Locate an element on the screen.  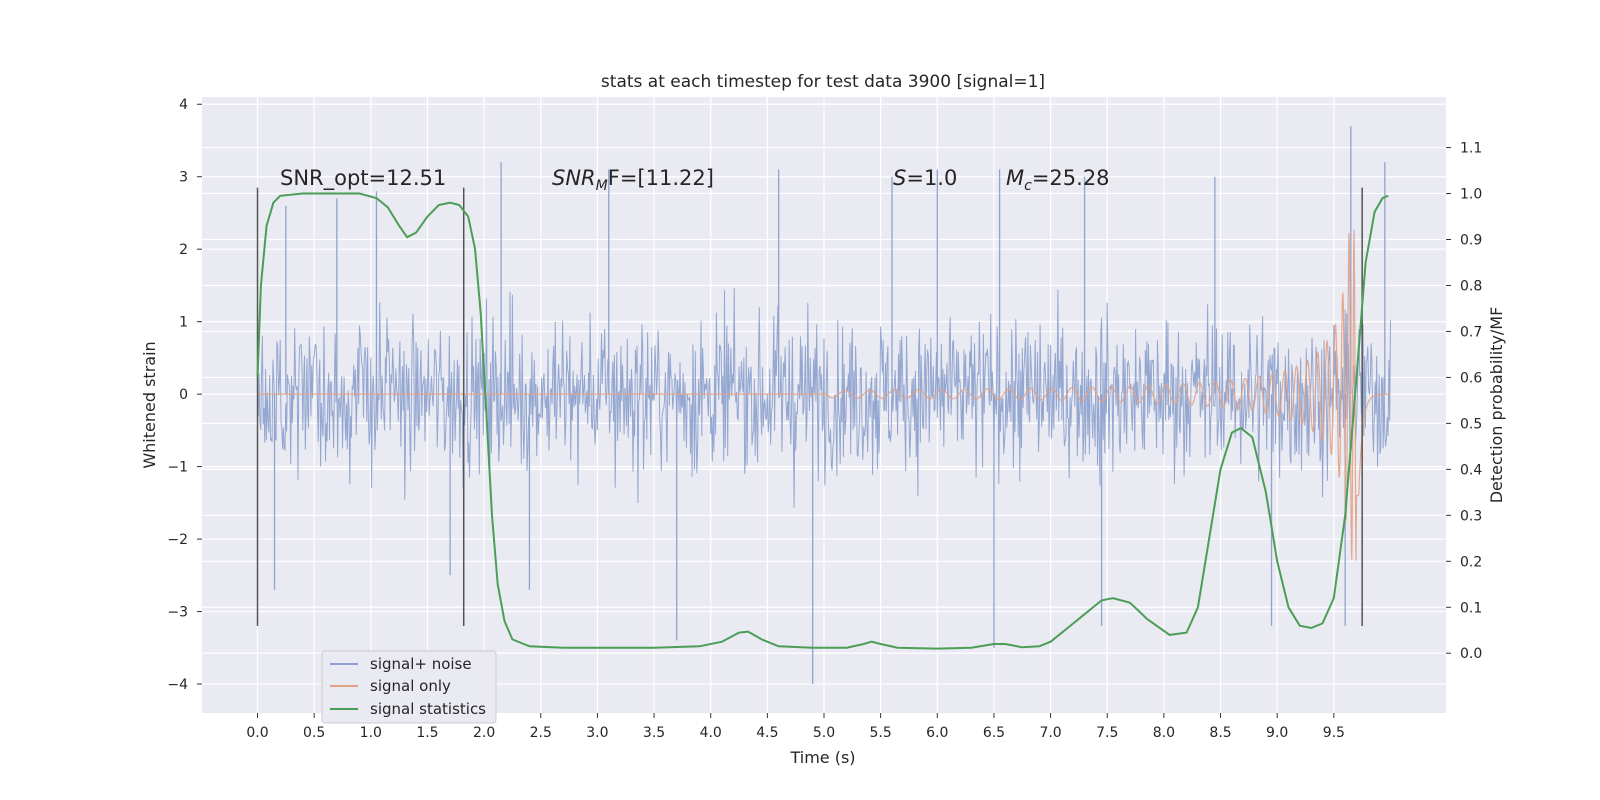
snr-mf-annotation: SNRMF=[11.22] is located at coordinates (633, 180).